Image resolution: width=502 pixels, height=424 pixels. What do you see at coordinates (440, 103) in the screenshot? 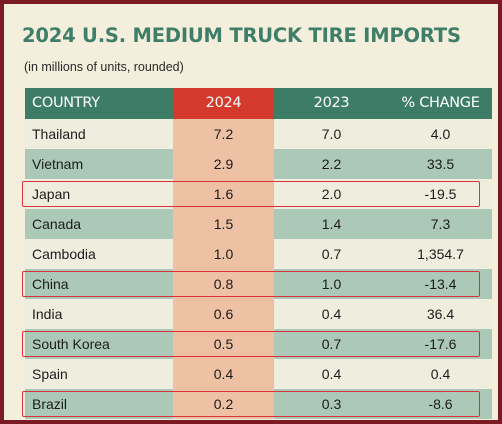
I see `header-pct-change: % CHANGE` at bounding box center [440, 103].